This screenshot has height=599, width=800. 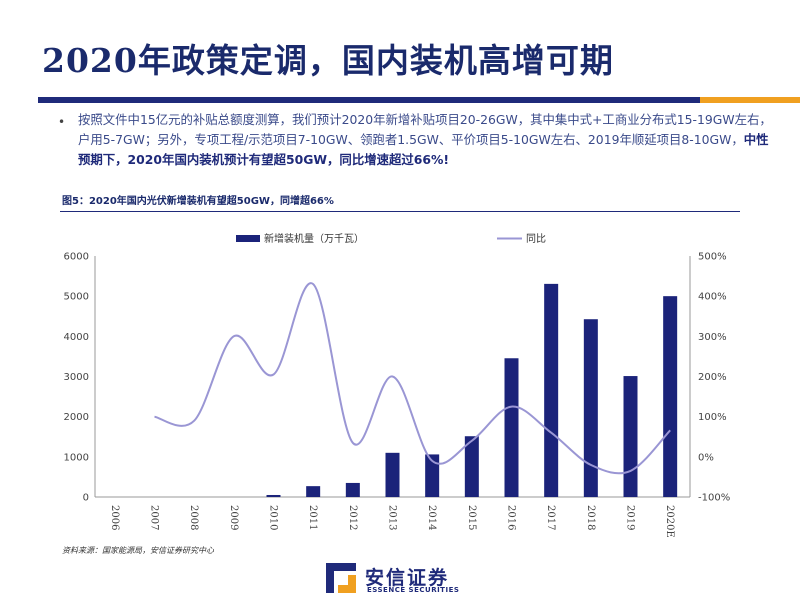 What do you see at coordinates (400, 211) in the screenshot?
I see `figure-caption-rule` at bounding box center [400, 211].